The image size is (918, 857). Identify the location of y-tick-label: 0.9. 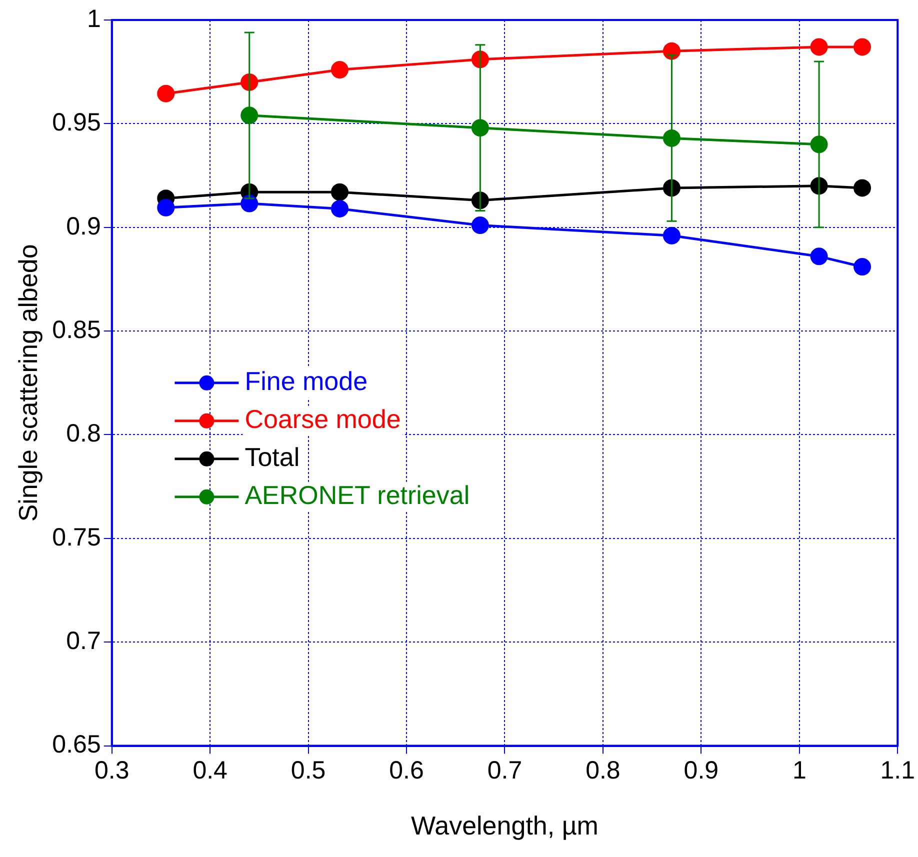
(83, 226).